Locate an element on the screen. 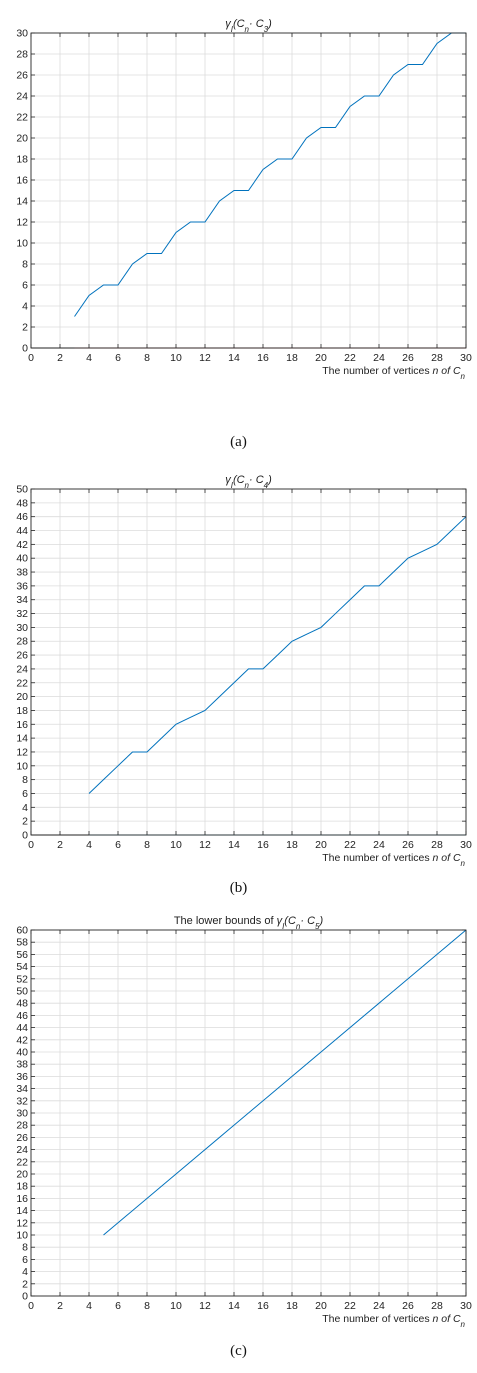 The height and width of the screenshot is (1373, 477). y-tick-label: 6 is located at coordinates (25, 286).